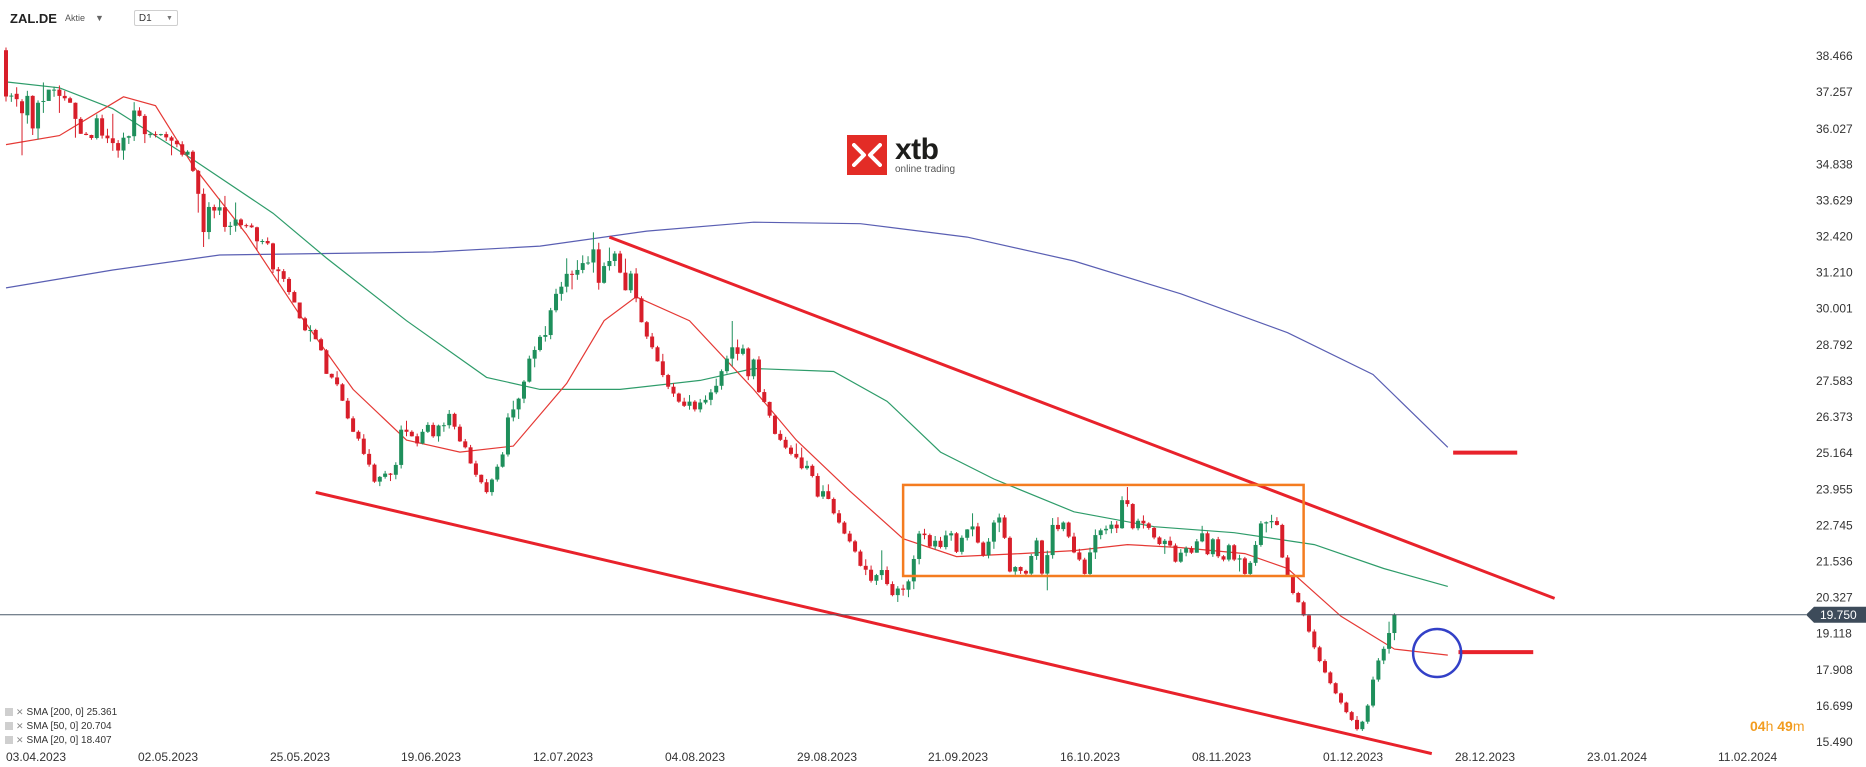  I want to click on legend-item-sma200: ✕ SMA [200, 0] 25.361, so click(61, 712).